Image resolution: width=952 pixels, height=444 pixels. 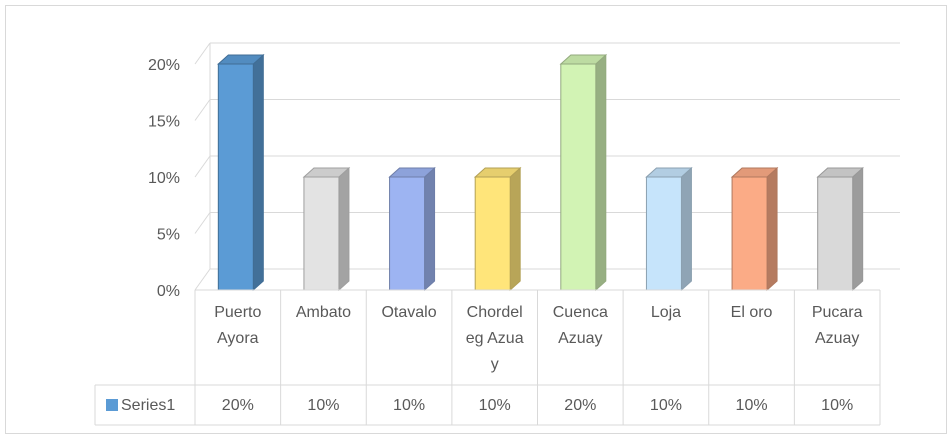 I want to click on x-tick-label: Pucara Azuay, so click(x=837, y=325).